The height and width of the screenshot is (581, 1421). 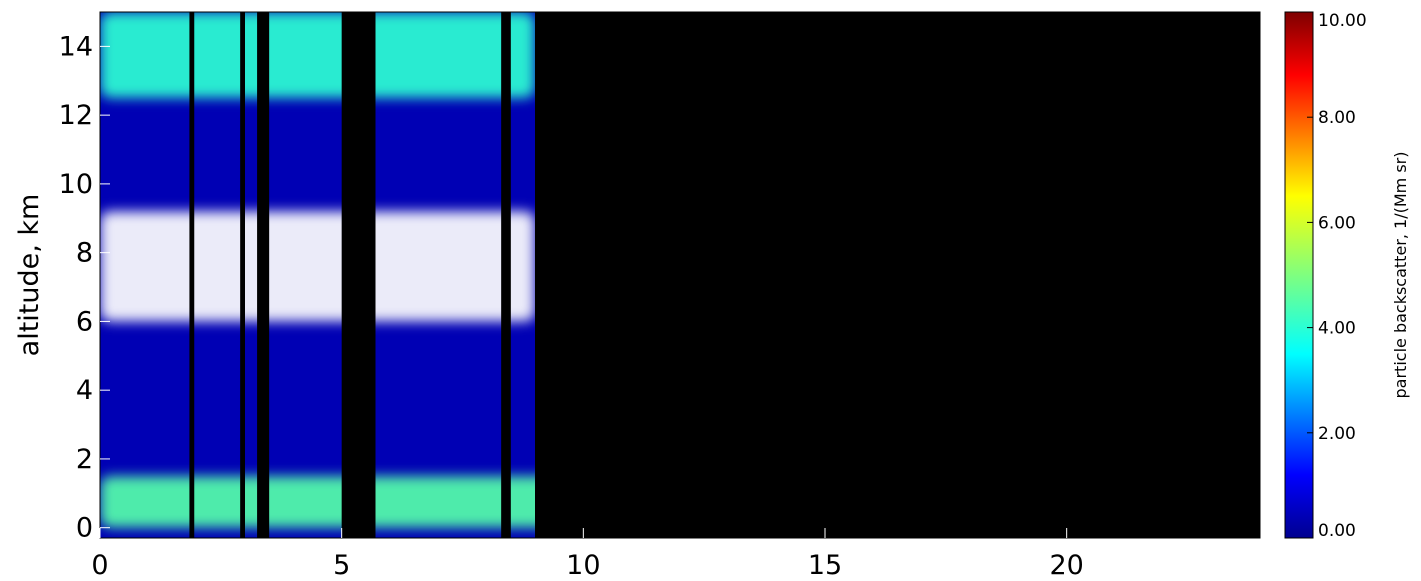 I want to click on colorbar-tick-label: 8.00, so click(x=1337, y=118).